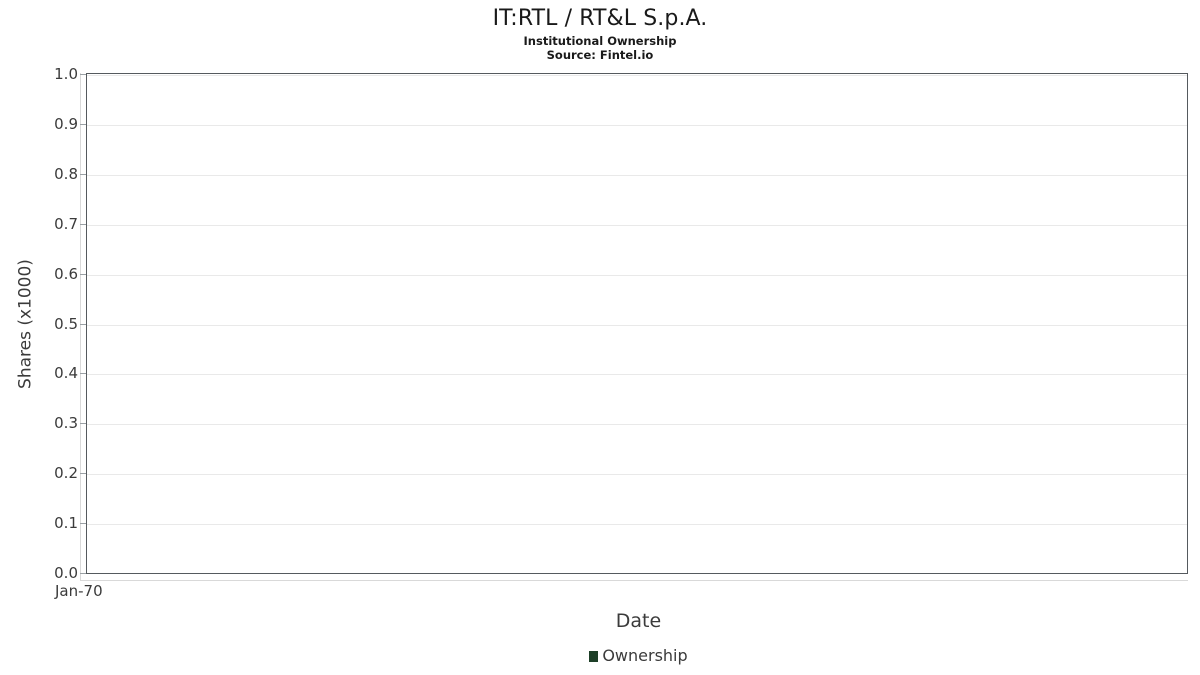  Describe the element at coordinates (600, 18) in the screenshot. I see `chart-title: IT:RTL / RT&L S.p.A.` at that location.